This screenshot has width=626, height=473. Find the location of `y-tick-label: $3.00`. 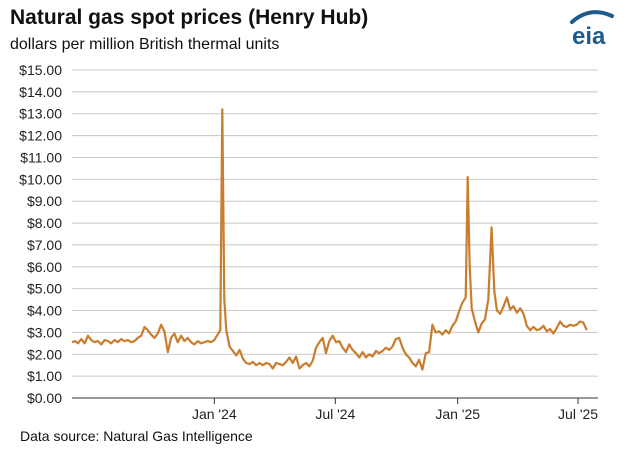

y-tick-label: $3.00 is located at coordinates (44, 332).